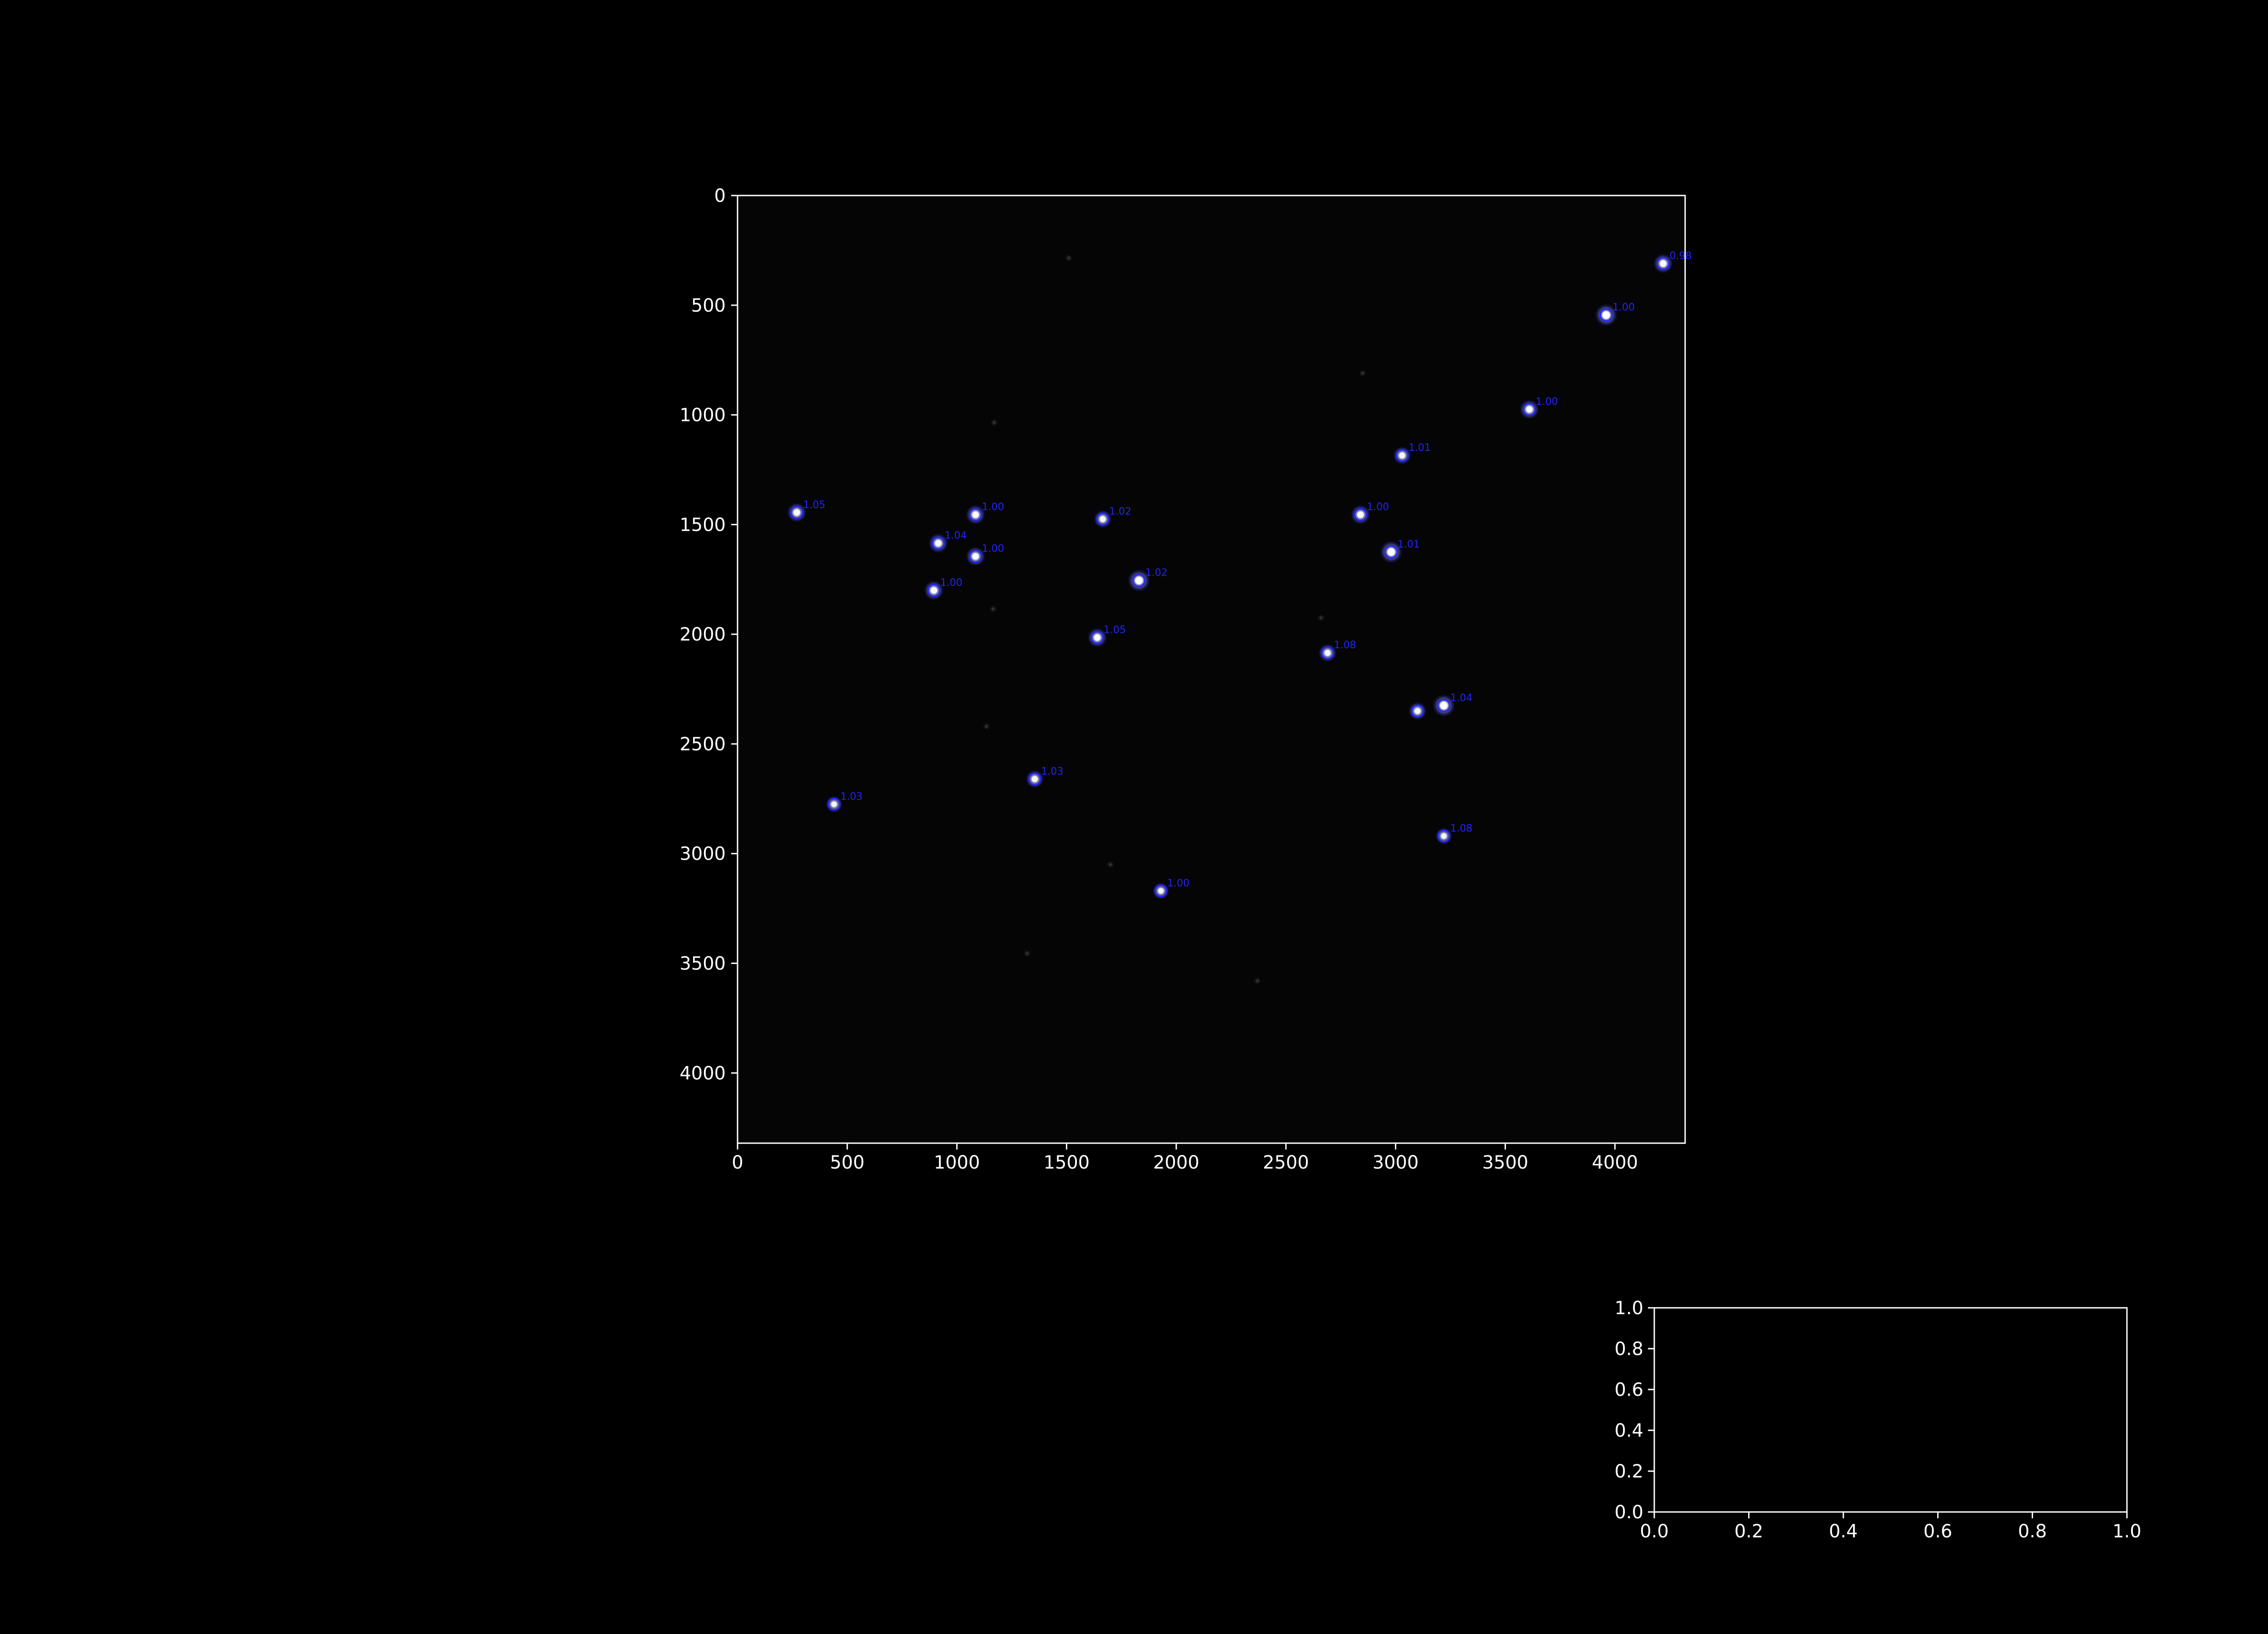 This screenshot has width=2268, height=1634. I want to click on y-tick-label: 500, so click(709, 305).